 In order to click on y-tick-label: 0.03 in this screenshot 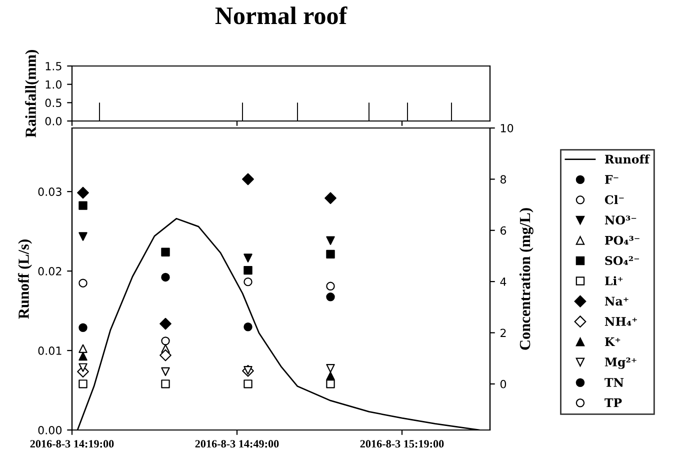, I will do `click(50, 192)`.